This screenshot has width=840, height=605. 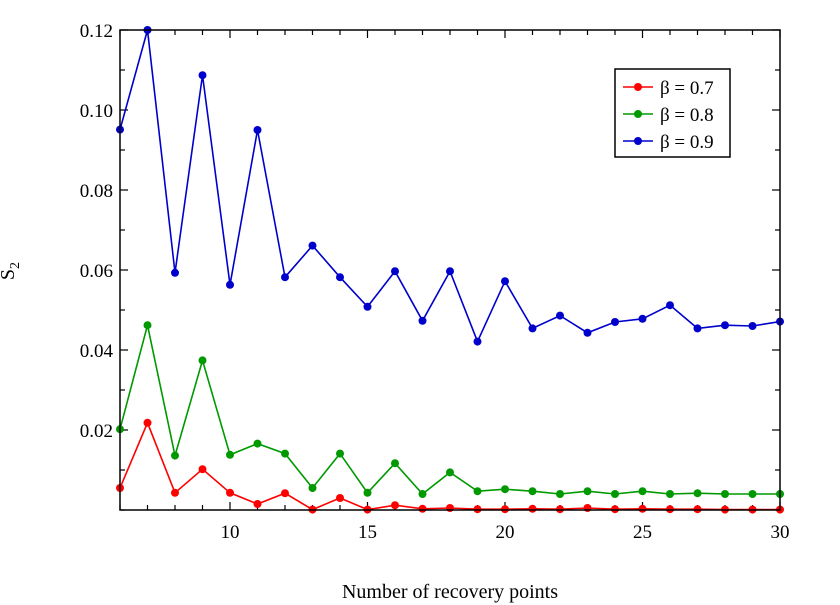 What do you see at coordinates (687, 115) in the screenshot?
I see `legend-label: β = 0.8` at bounding box center [687, 115].